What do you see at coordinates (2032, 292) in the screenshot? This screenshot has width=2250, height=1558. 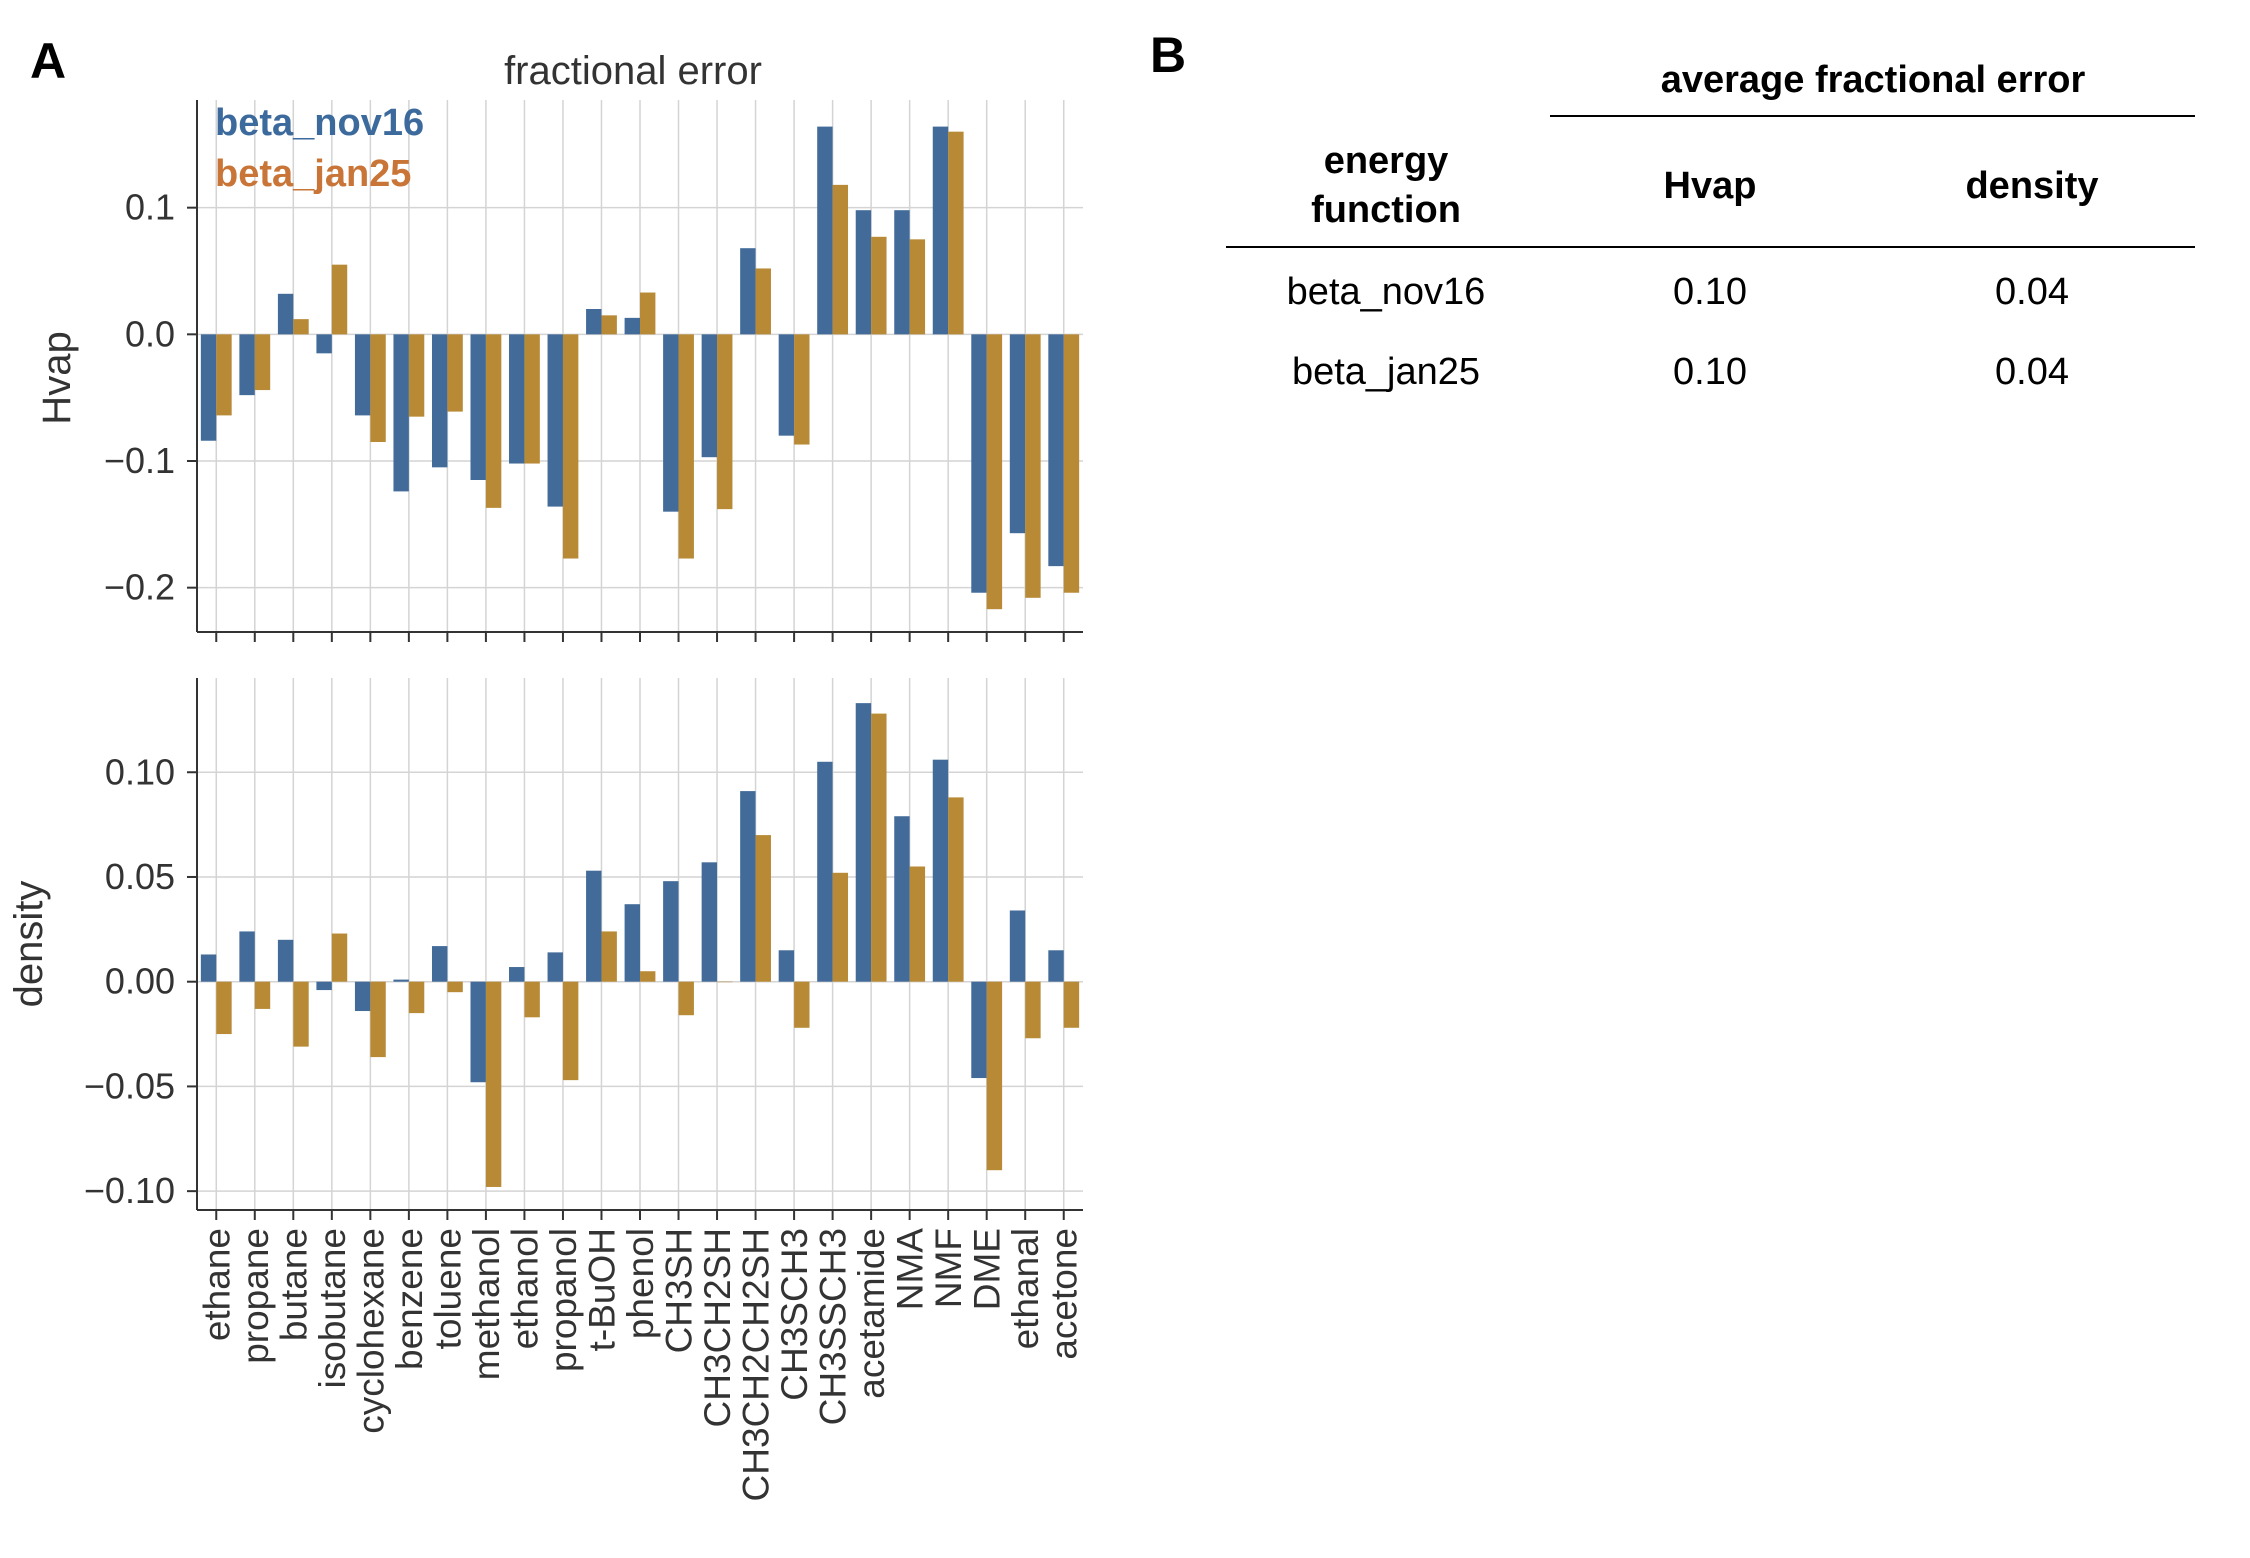 I see `table-row1-density: 0.04` at bounding box center [2032, 292].